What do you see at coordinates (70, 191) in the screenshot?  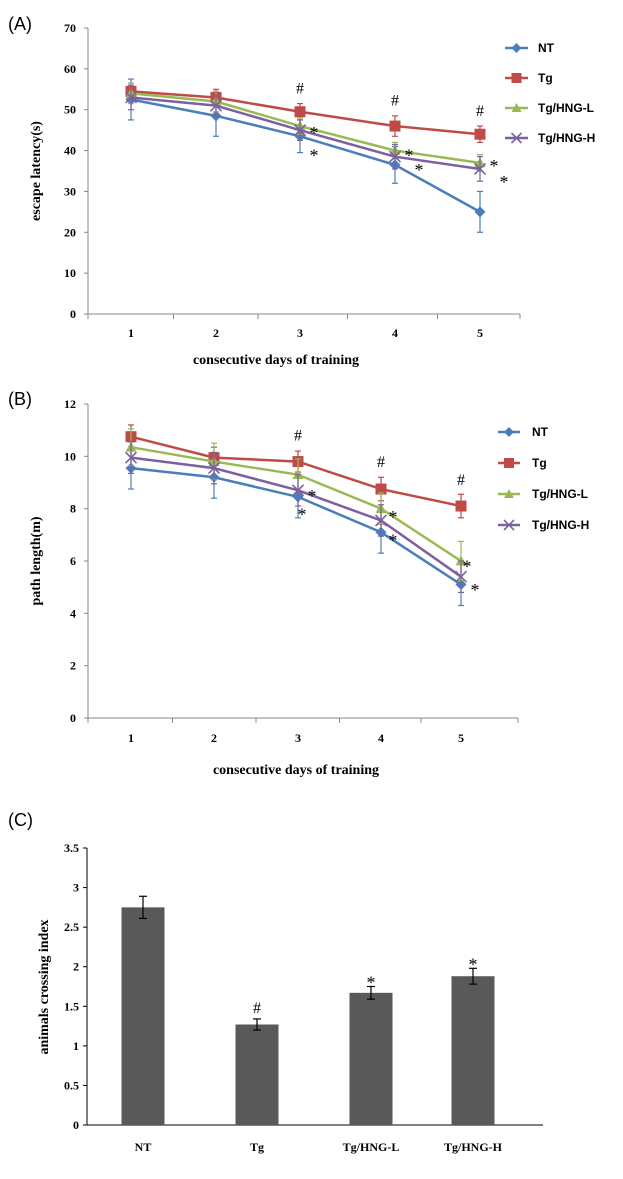 I see `y-tick-label: 30` at bounding box center [70, 191].